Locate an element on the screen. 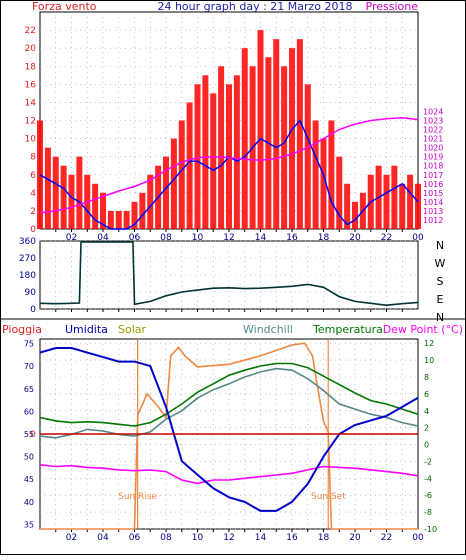  pressure-y-tick-label: 1013 is located at coordinates (433, 211).